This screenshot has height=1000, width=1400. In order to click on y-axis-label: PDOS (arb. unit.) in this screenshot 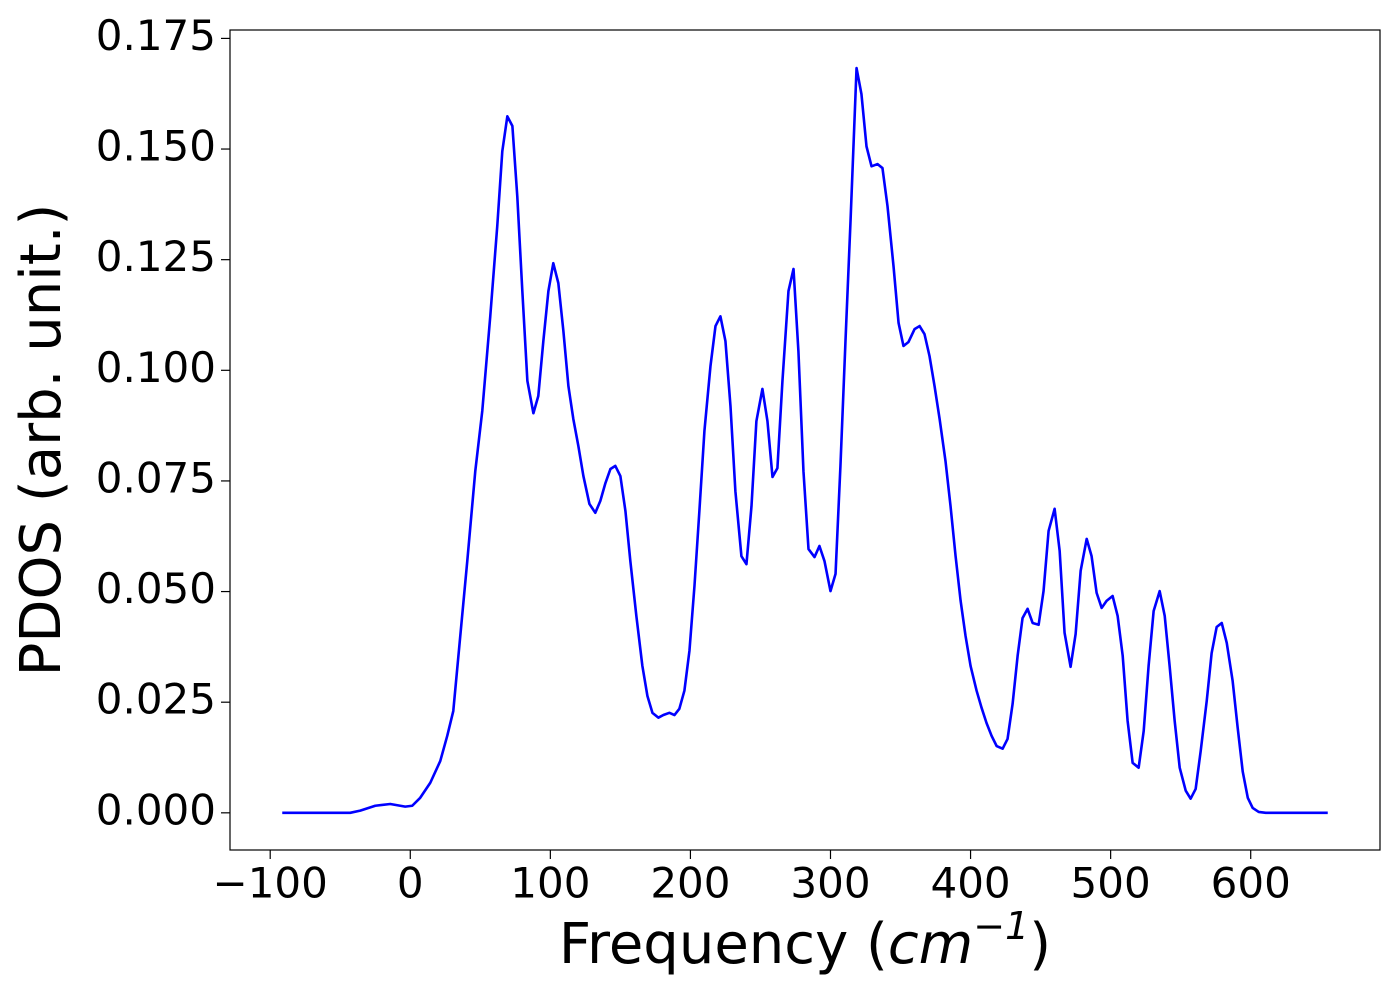, I will do `click(41, 440)`.